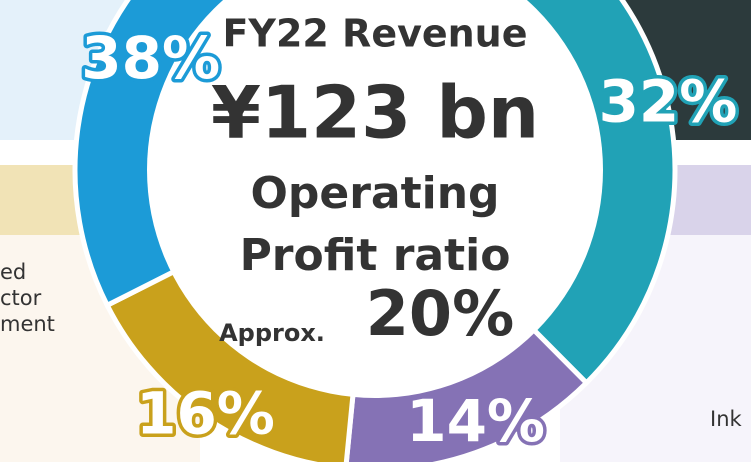 The image size is (751, 462). I want to click on side-text: ed, so click(13, 272).